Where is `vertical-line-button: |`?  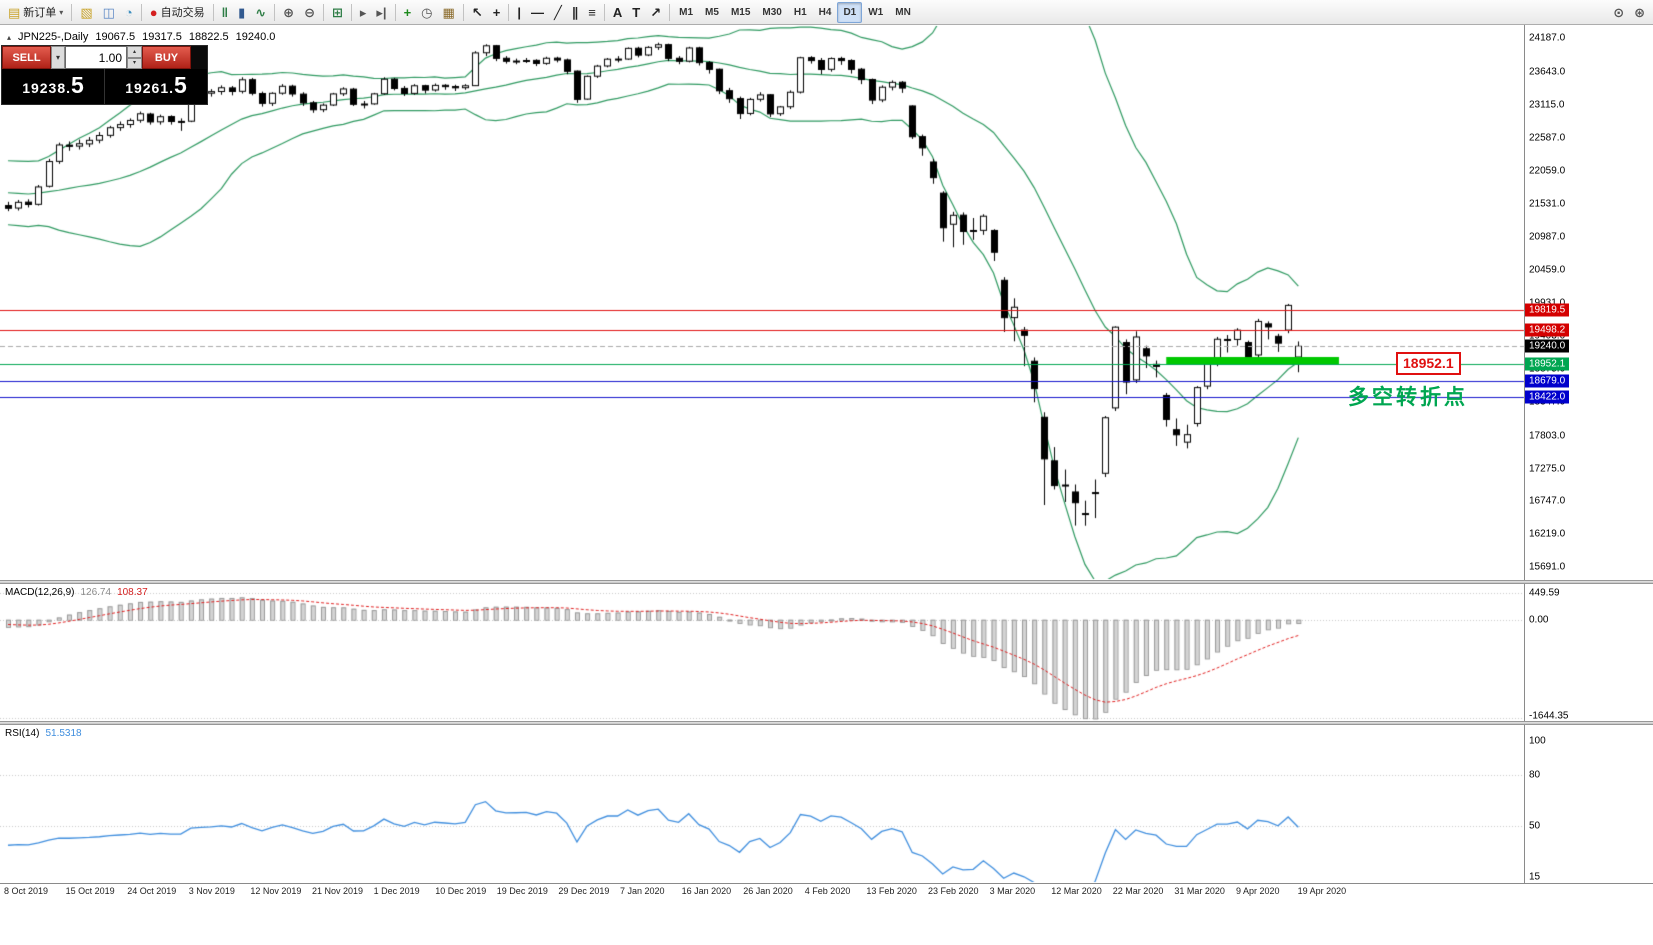 vertical-line-button: | is located at coordinates (519, 12).